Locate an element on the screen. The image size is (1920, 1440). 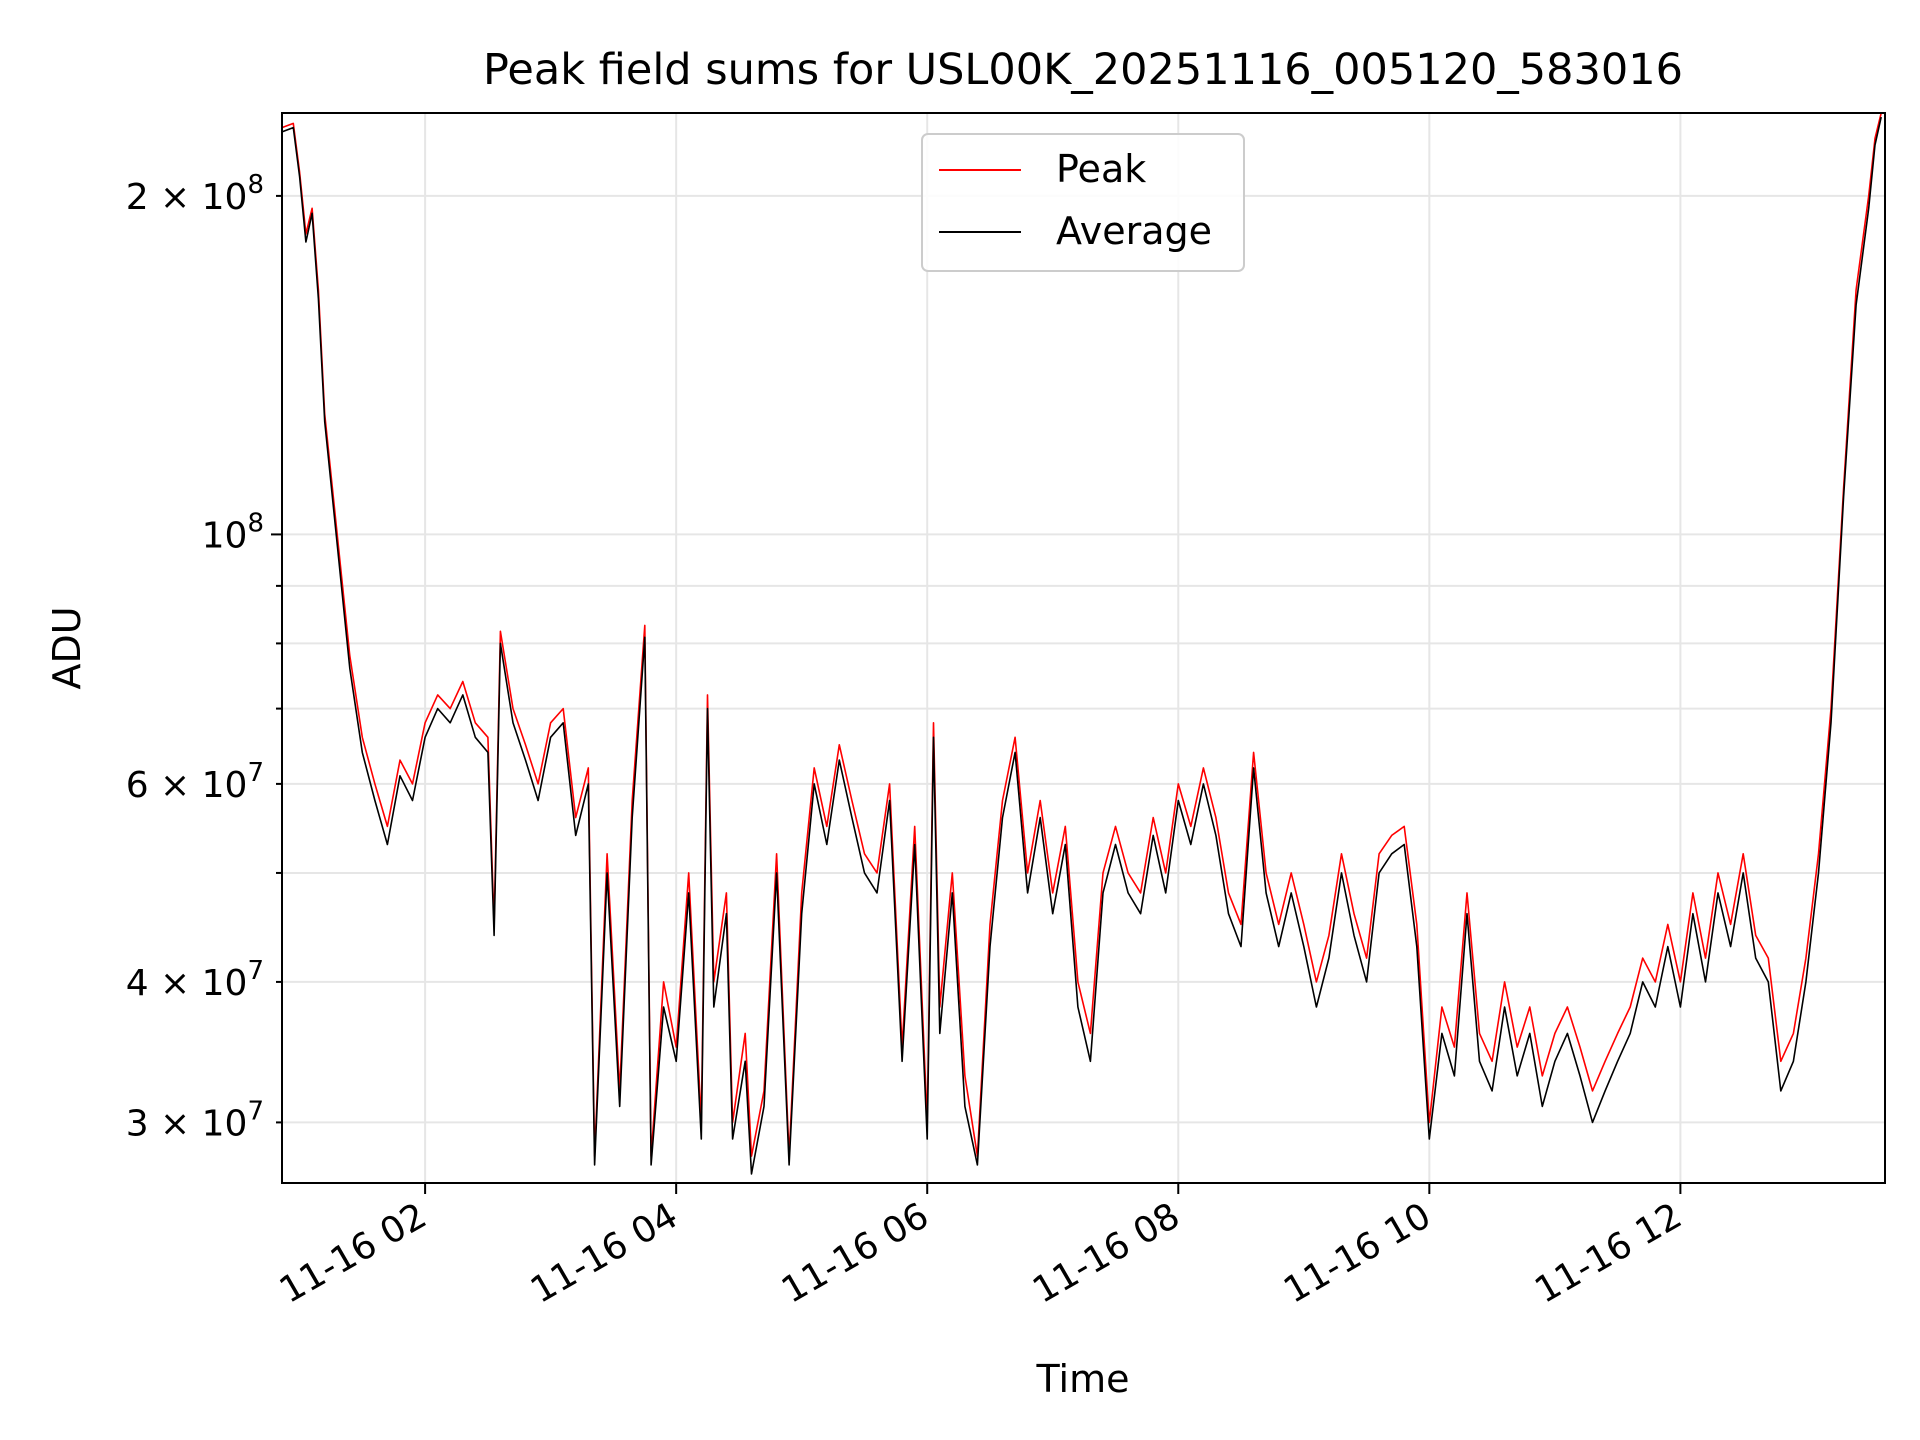
y-tick-label: 2 × 108 is located at coordinates (195, 194).